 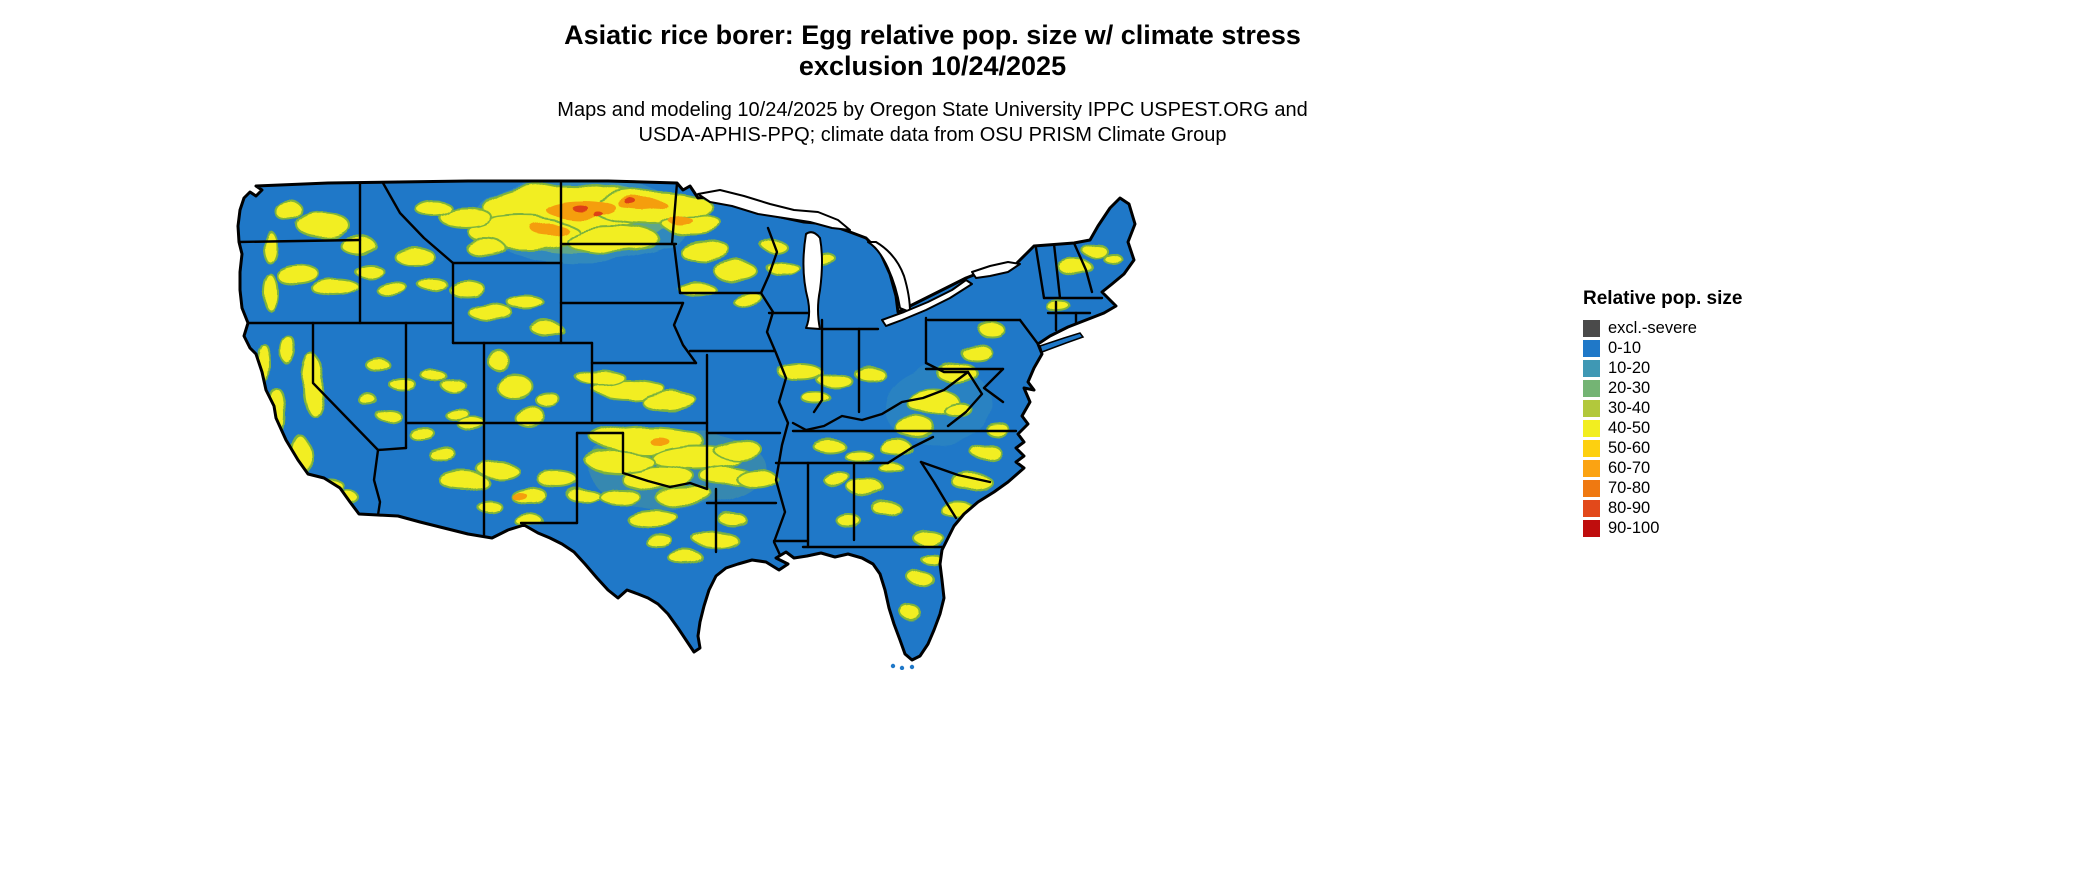 What do you see at coordinates (1629, 388) in the screenshot?
I see `legend-item-label: 20-30` at bounding box center [1629, 388].